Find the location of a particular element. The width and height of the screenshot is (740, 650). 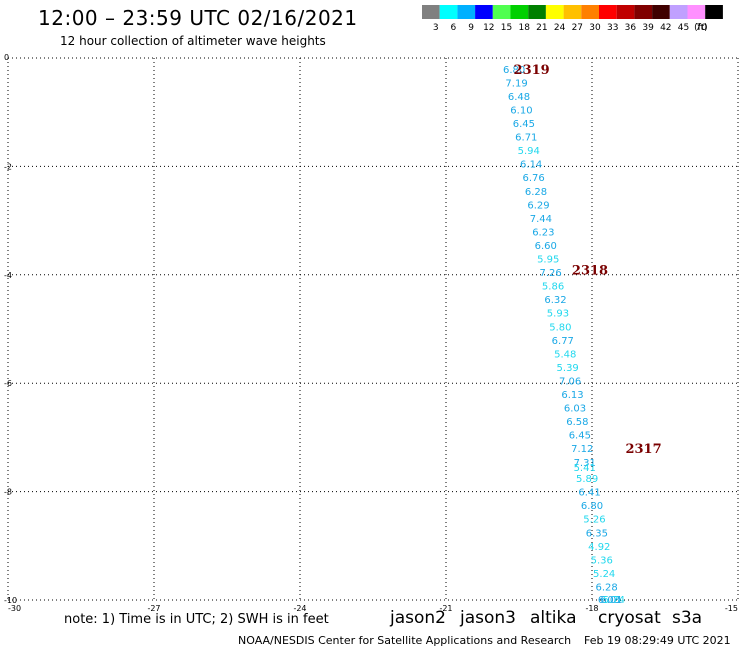

y-tick-label: -4 is located at coordinates (8, 275).